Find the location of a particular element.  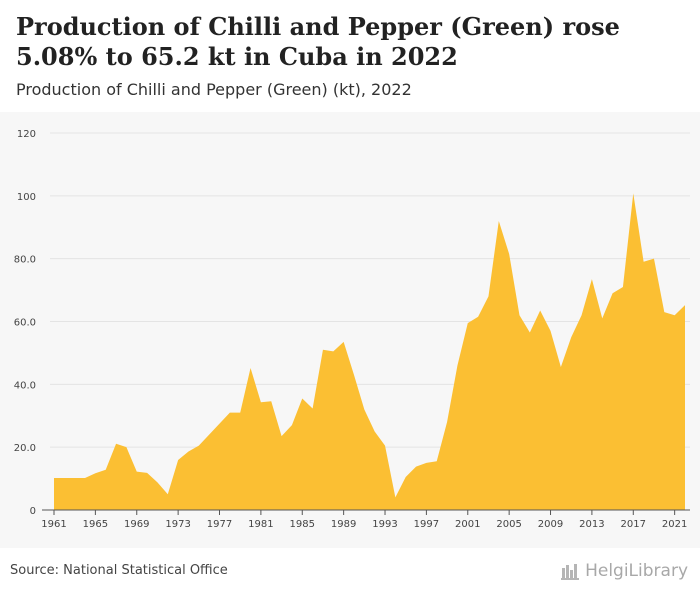

data-point-1998 is located at coordinates (436, 461).